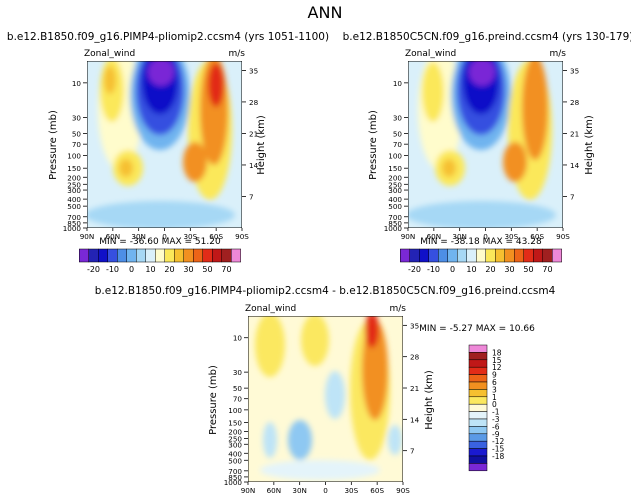 Image resolution: width=631 pixels, height=497 pixels. Describe the element at coordinates (395, 440) in the screenshot. I see `panel-3-sh-lower-blue` at that location.